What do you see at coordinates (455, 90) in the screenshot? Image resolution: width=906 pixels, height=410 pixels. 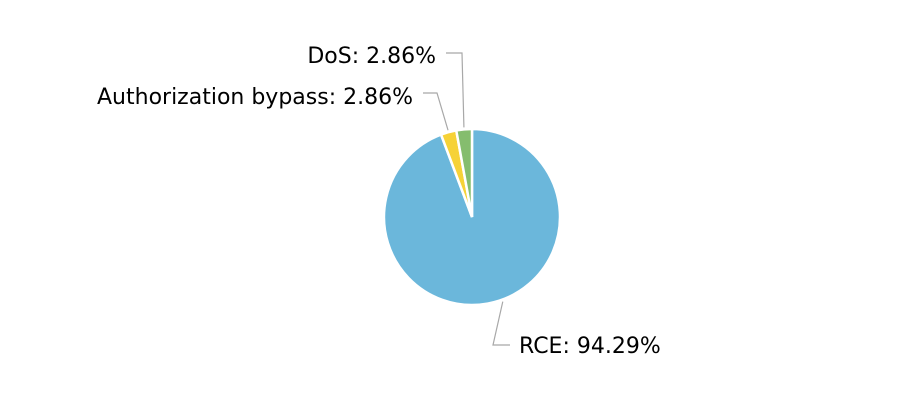 I see `leader-line-dos` at bounding box center [455, 90].